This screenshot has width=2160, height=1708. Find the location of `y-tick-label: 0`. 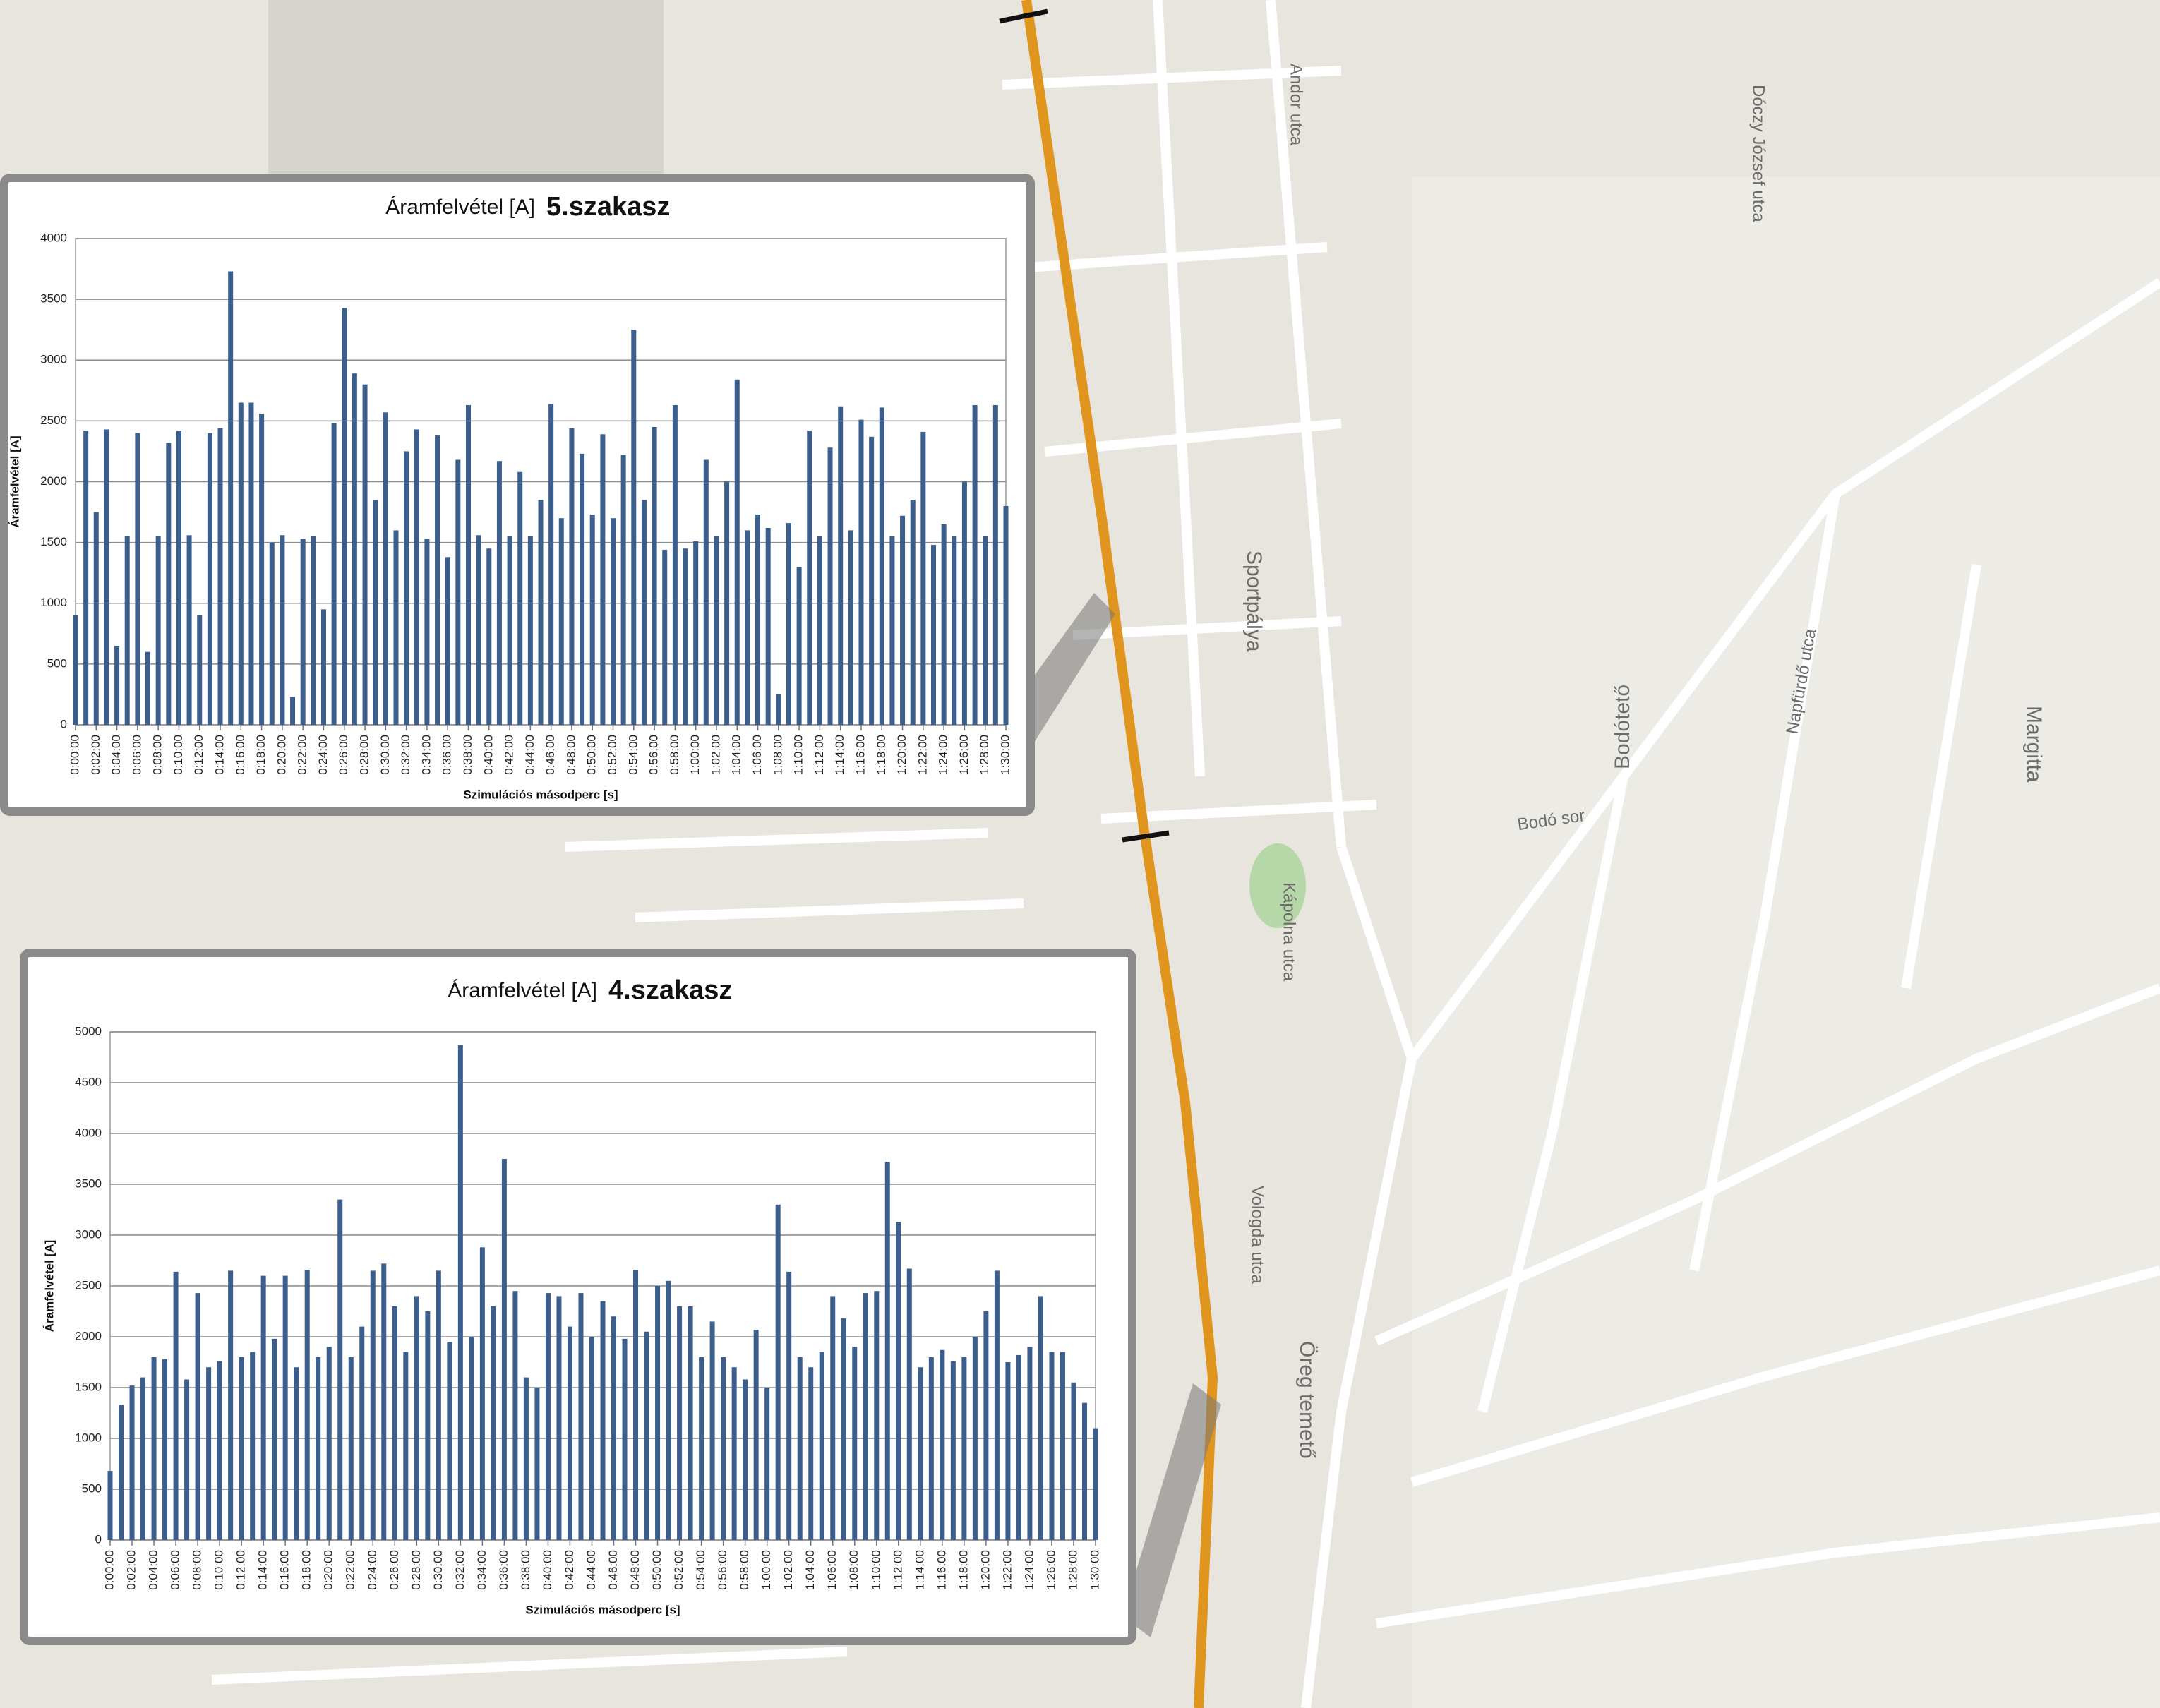

y-tick-label: 0 is located at coordinates (99, 1539).